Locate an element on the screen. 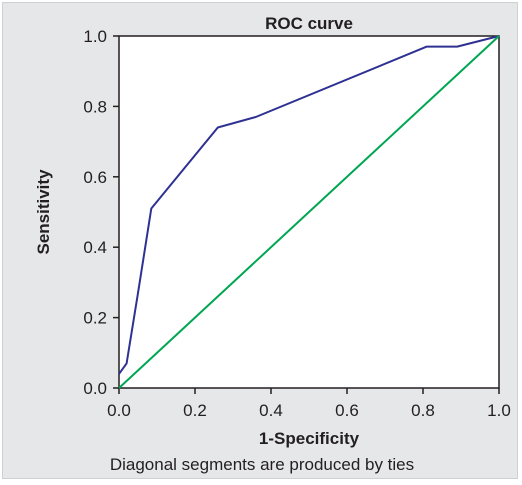 This screenshot has height=485, width=522. x-tick-label: 0.6 is located at coordinates (347, 410).